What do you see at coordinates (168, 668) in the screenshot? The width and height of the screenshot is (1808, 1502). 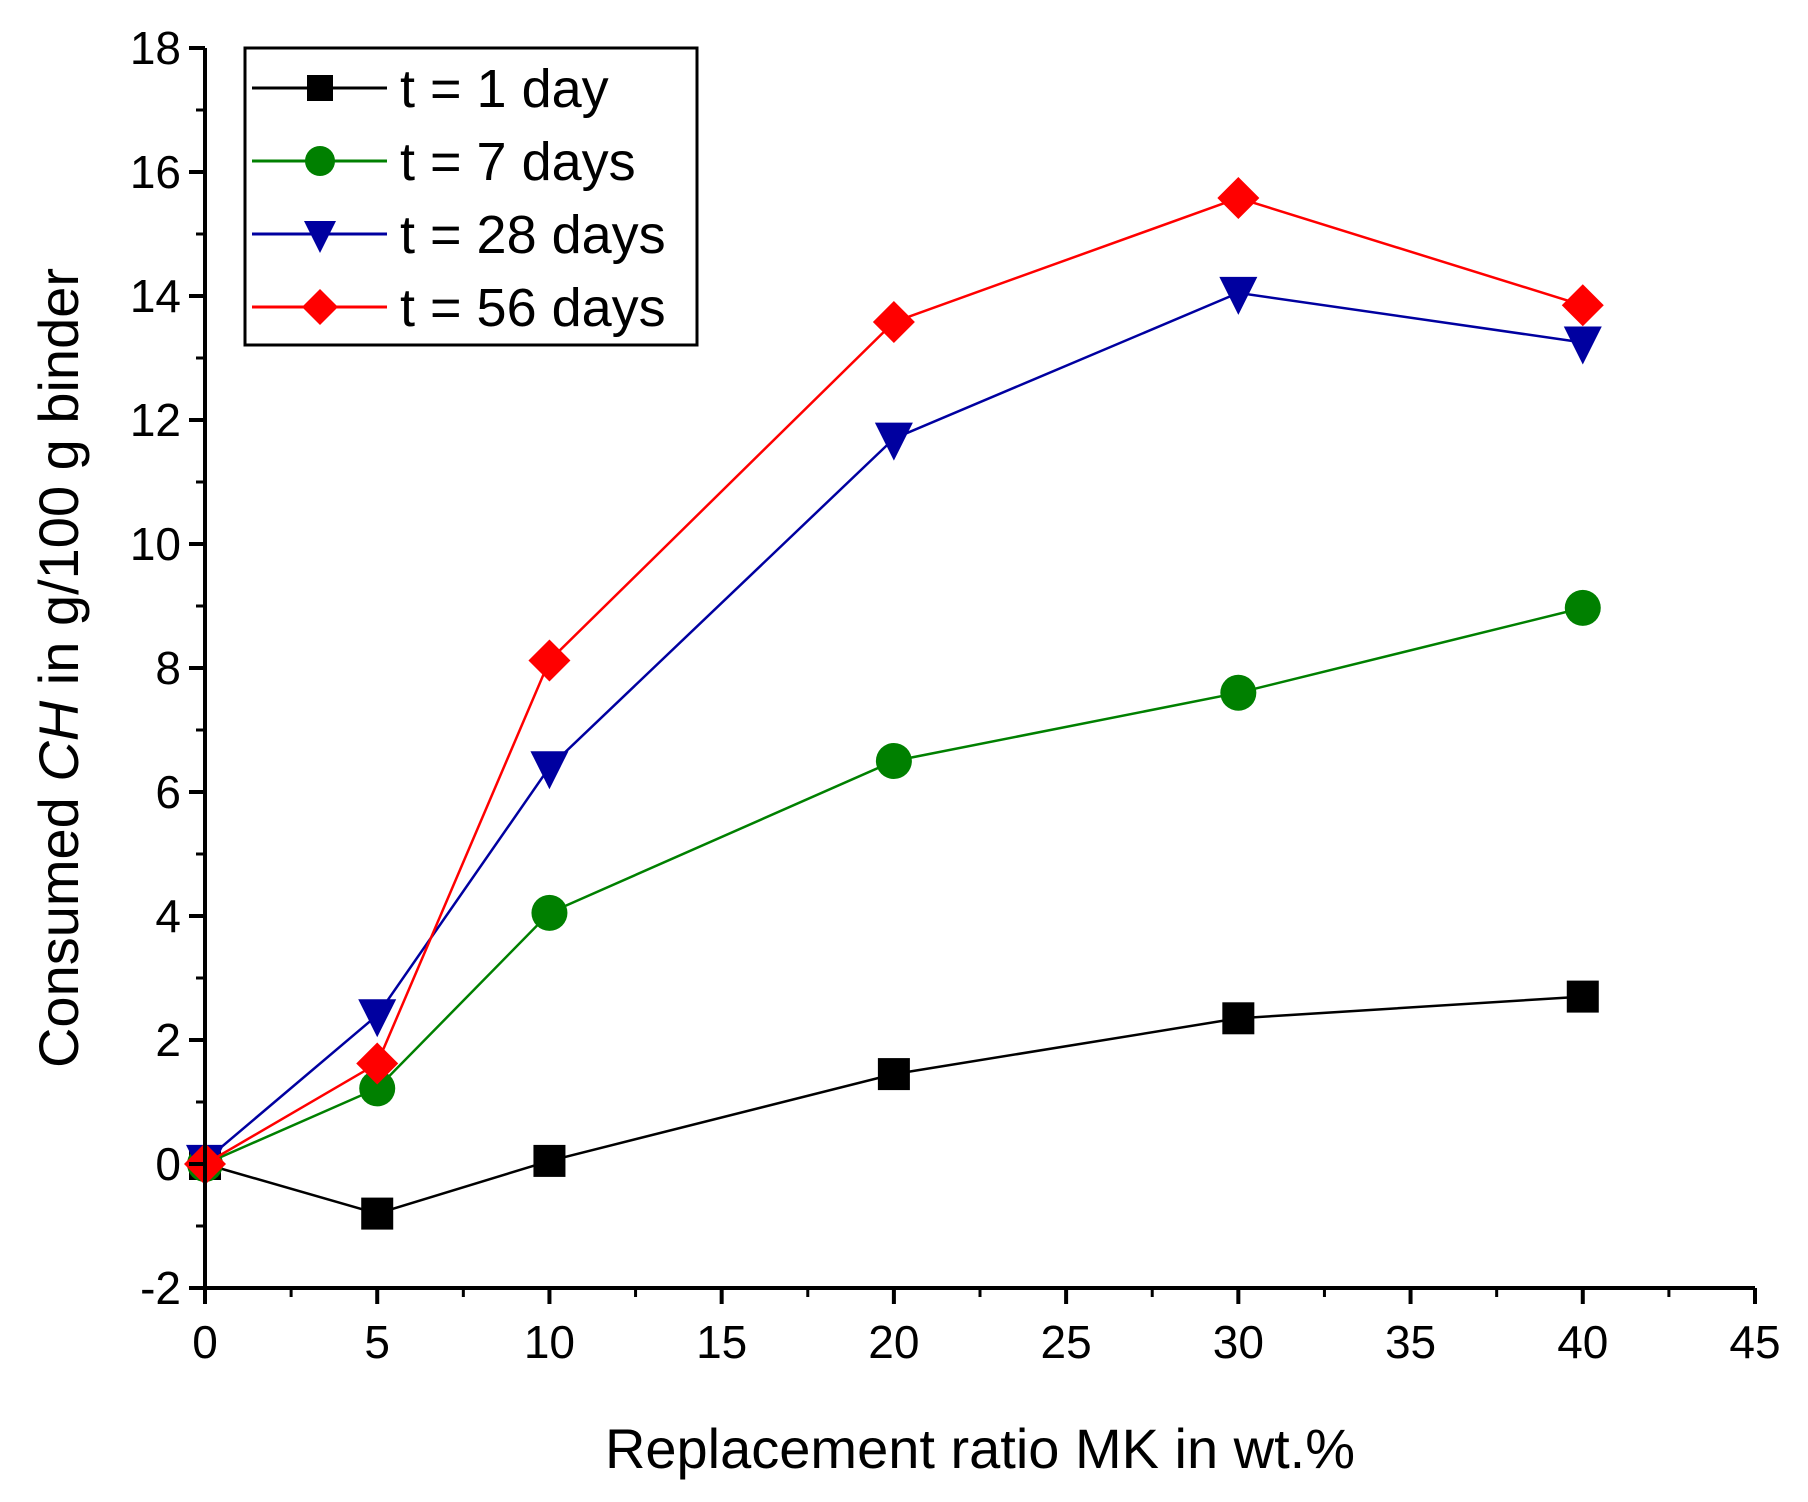 I see `y-tick-label: 8` at bounding box center [168, 668].